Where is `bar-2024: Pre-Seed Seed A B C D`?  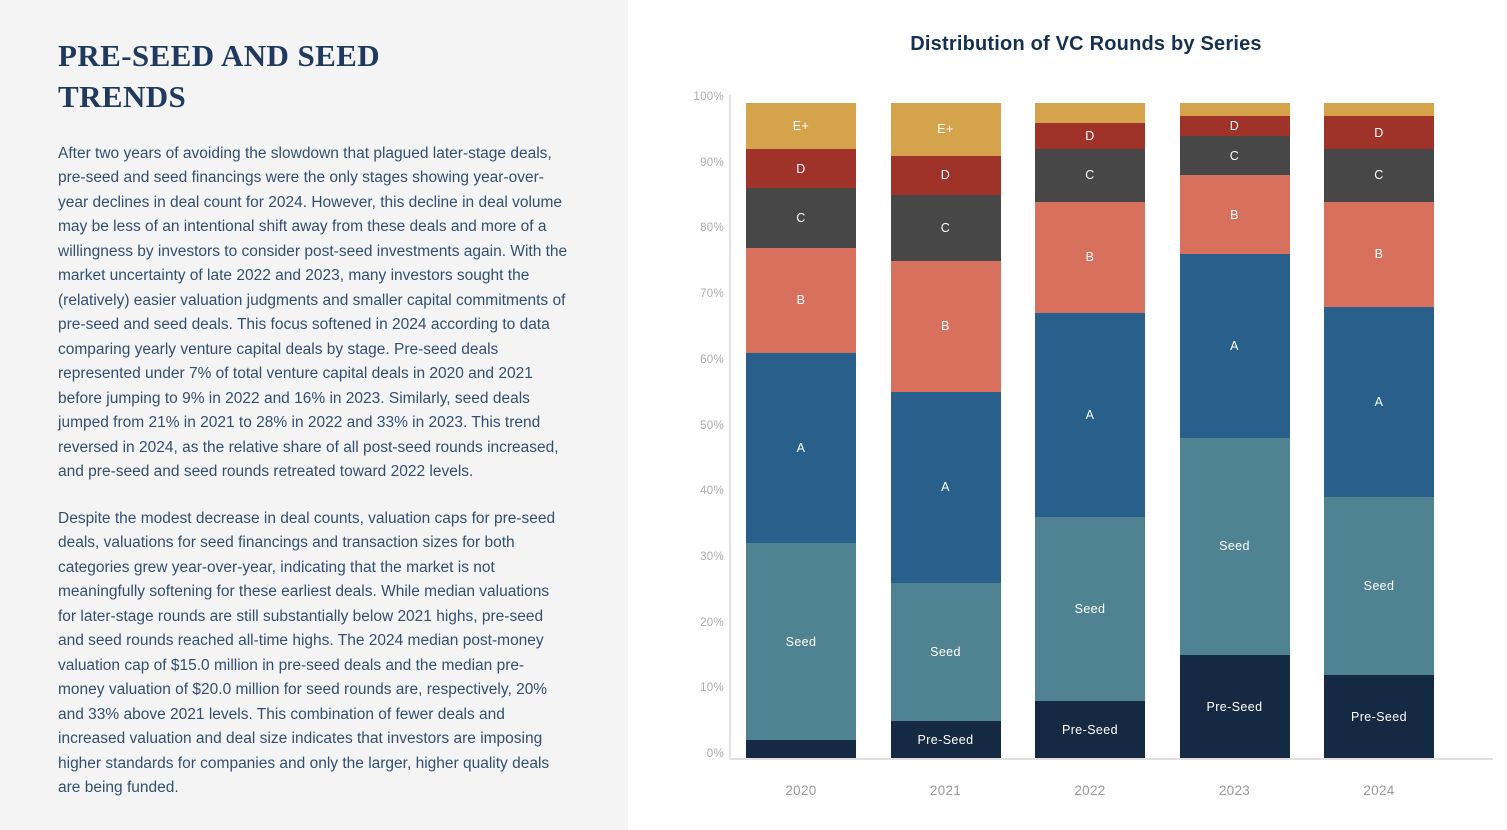 bar-2024: Pre-Seed Seed A B C D is located at coordinates (1379, 431).